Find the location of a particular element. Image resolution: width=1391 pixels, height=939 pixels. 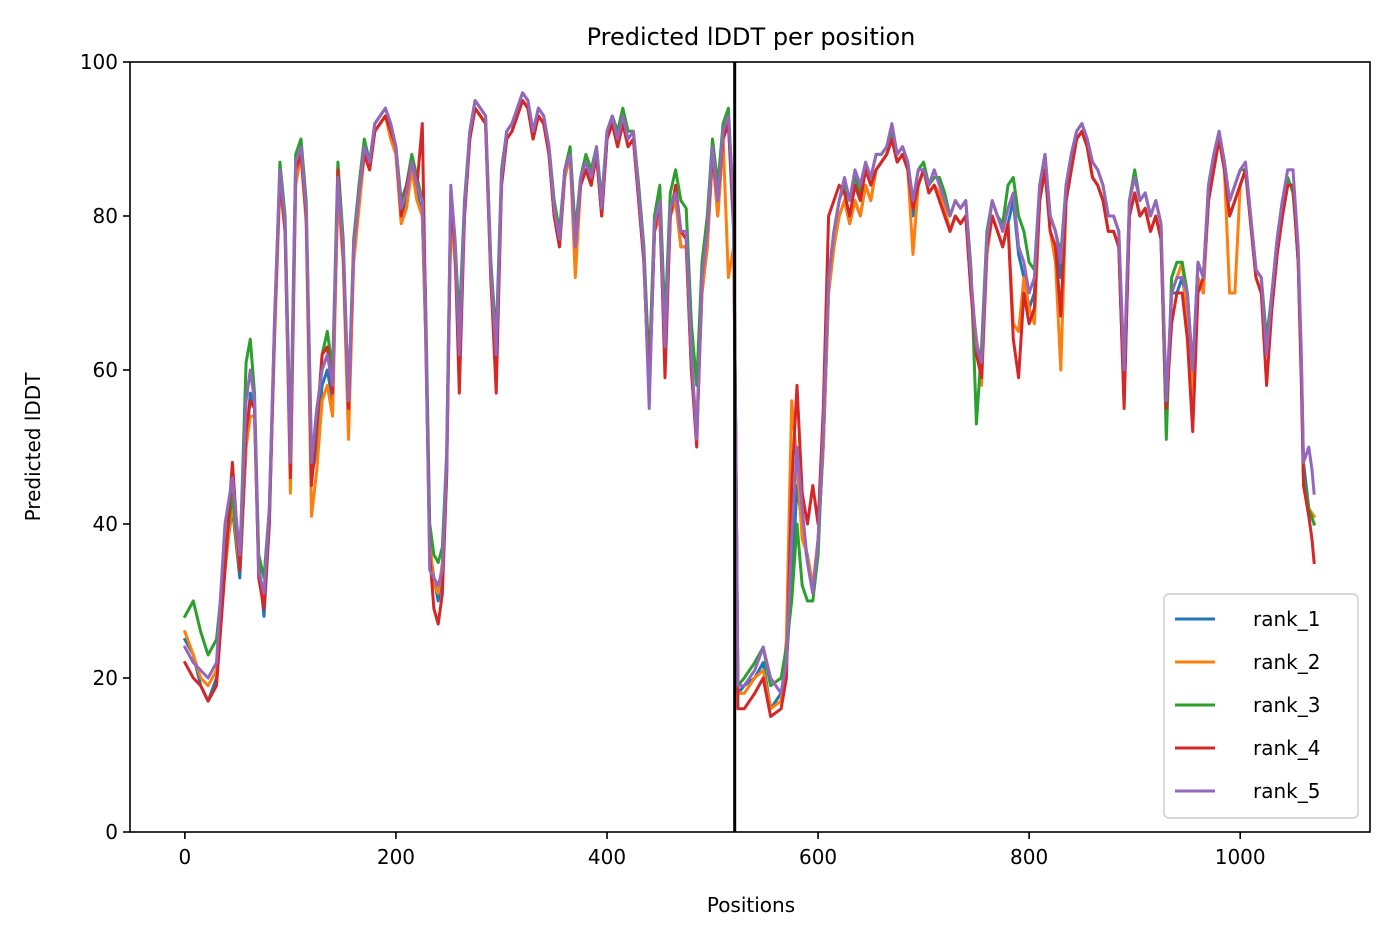

y-tick-label: 20 is located at coordinates (105, 678).